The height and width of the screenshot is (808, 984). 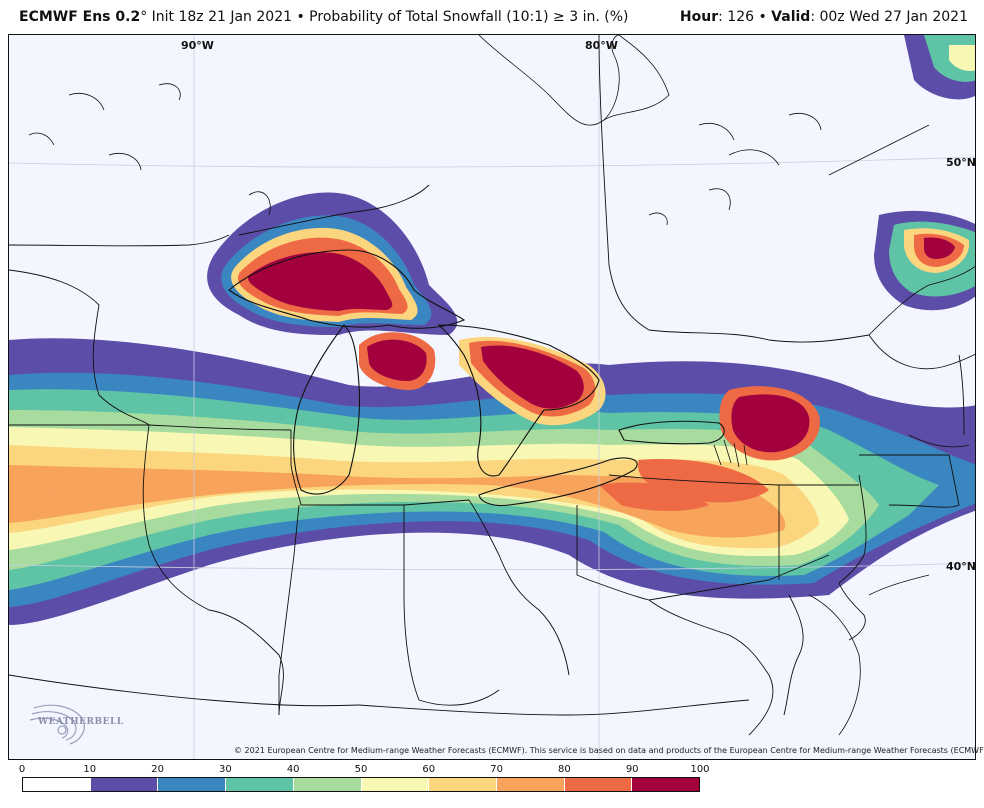 What do you see at coordinates (823, 17) in the screenshot?
I see `valid-time: Hour: 126 • Valid: 00z Wed 27 Jan 2021` at bounding box center [823, 17].